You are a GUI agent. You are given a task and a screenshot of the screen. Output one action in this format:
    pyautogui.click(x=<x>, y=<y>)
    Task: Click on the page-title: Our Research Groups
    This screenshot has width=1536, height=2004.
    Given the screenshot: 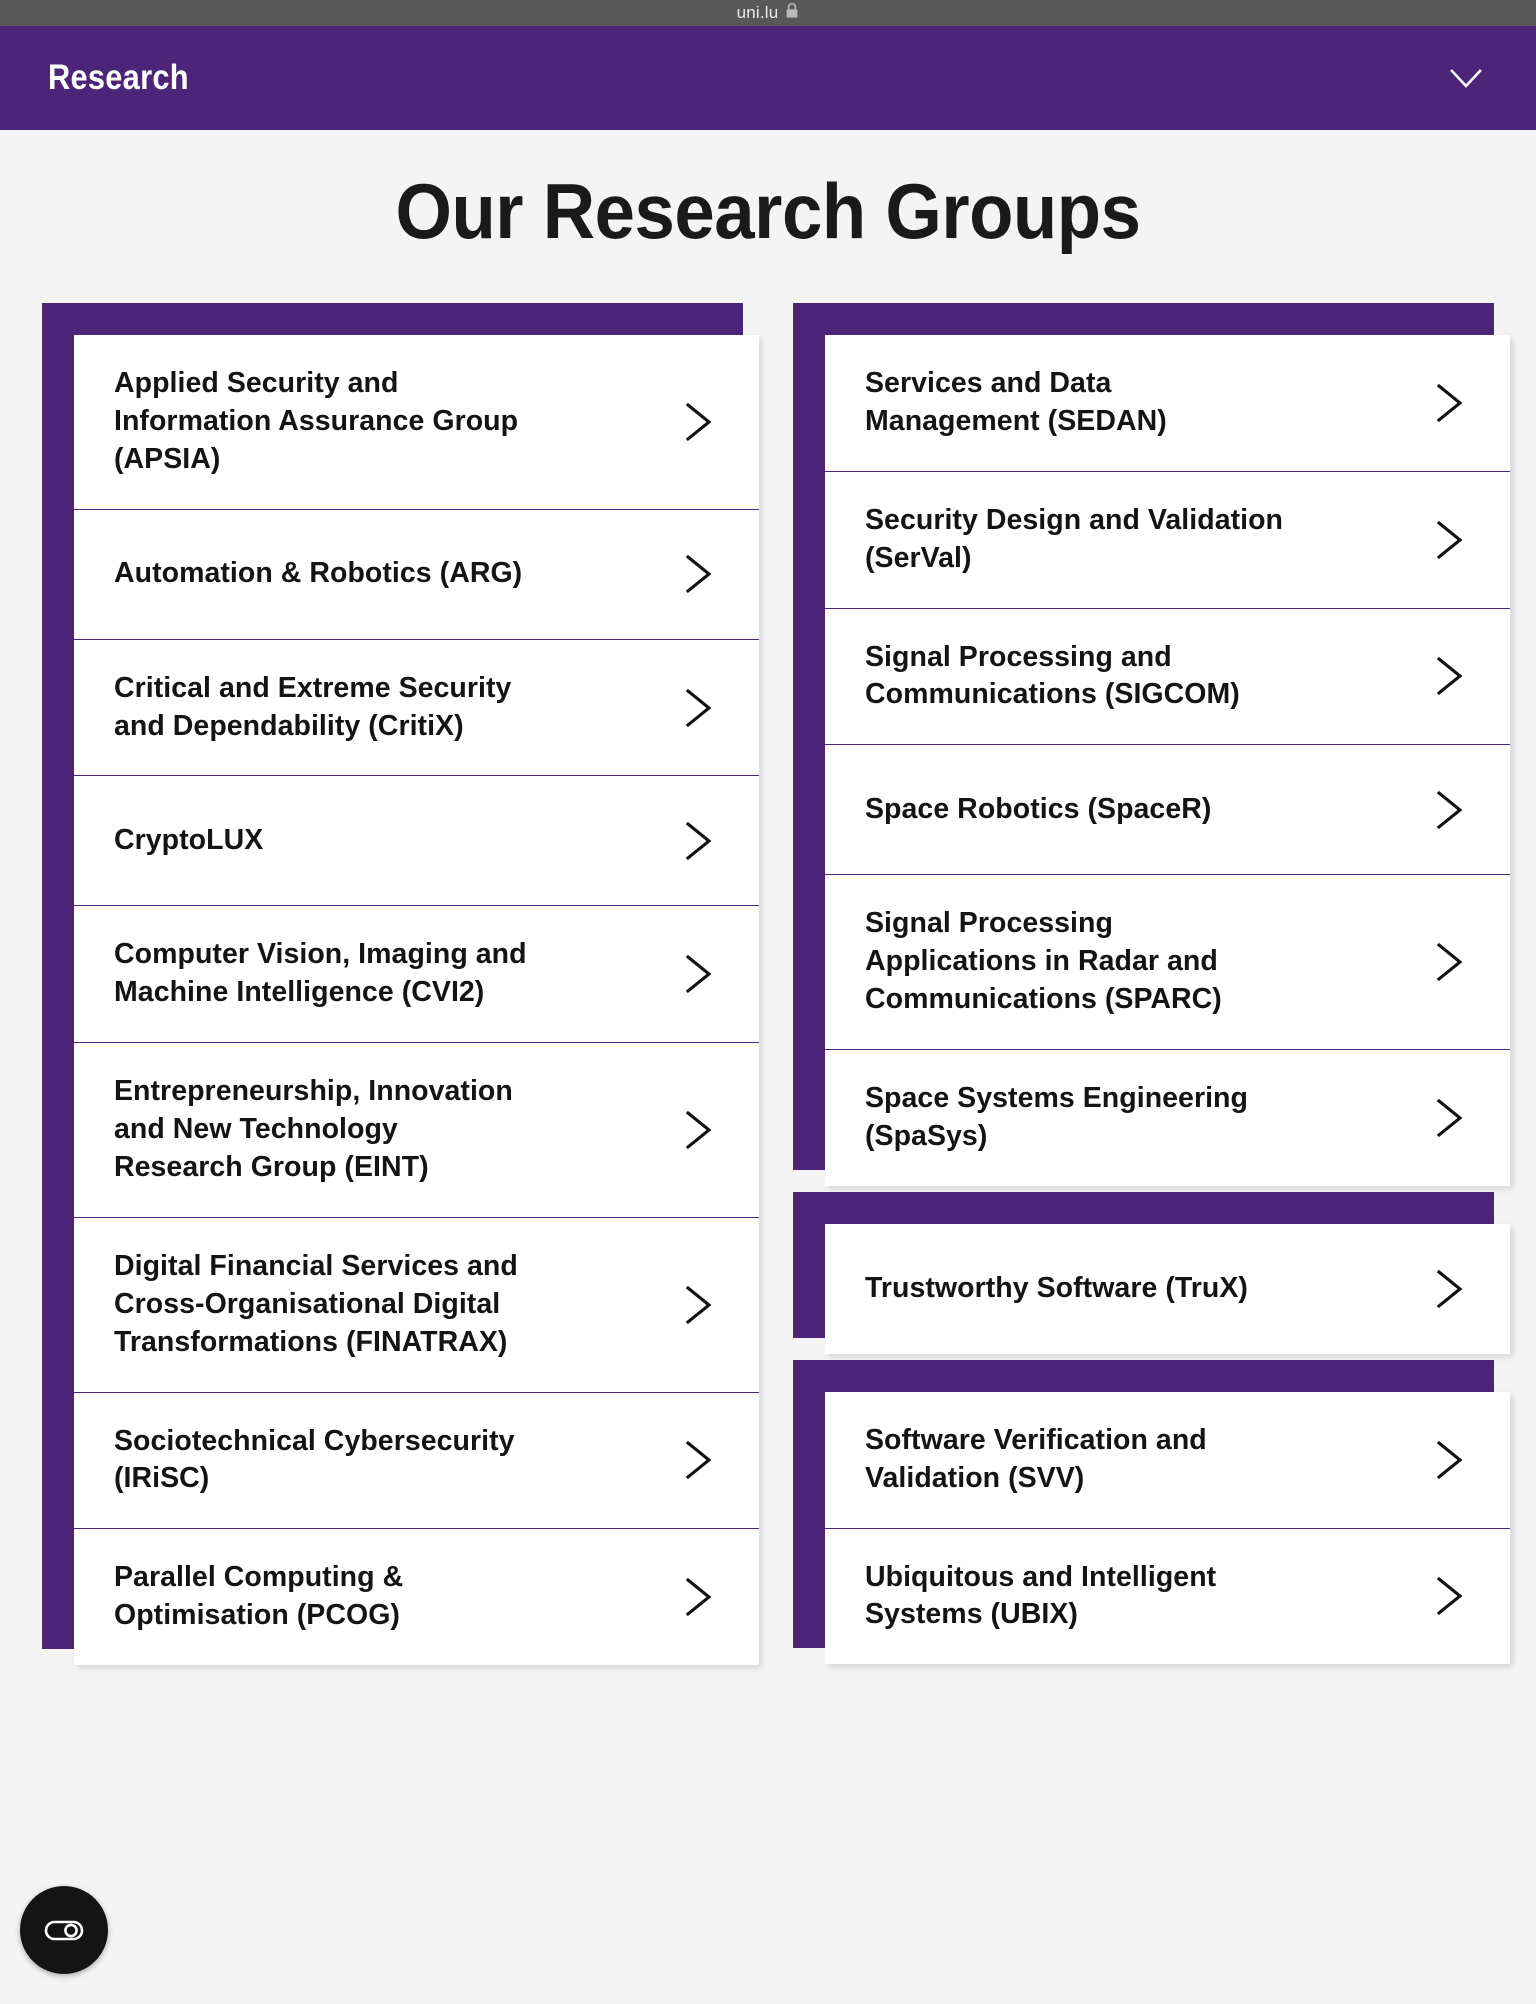 What is the action you would take?
    pyautogui.click(x=768, y=211)
    